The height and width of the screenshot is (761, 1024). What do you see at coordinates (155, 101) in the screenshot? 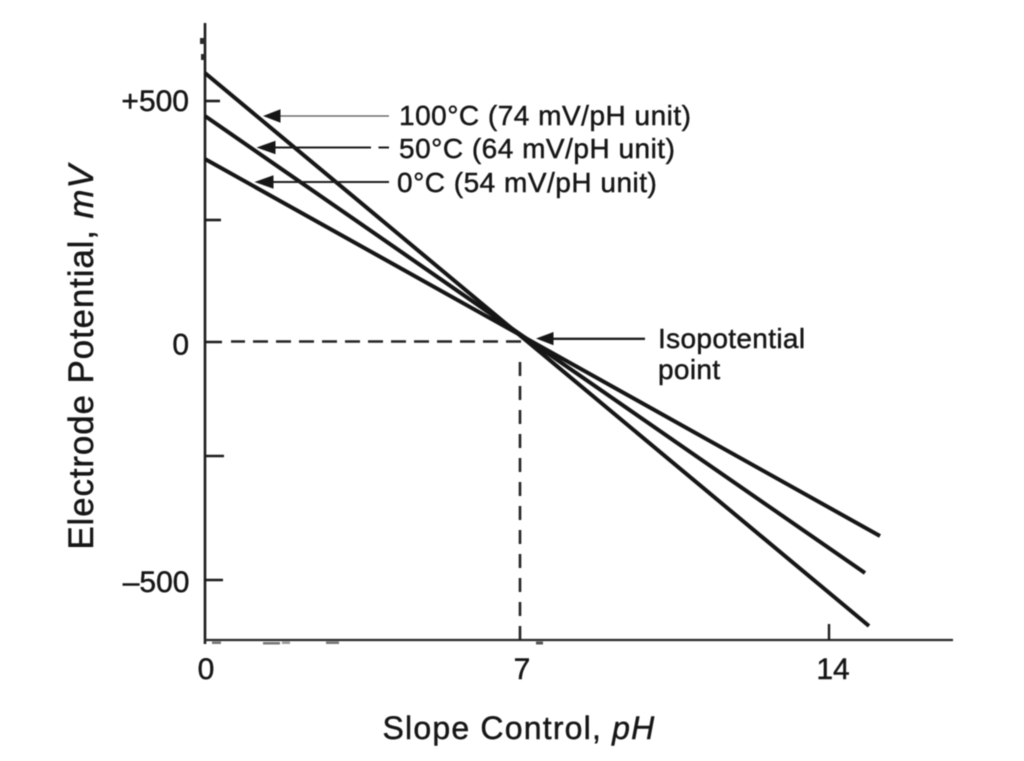
I see `svg-text: +500` at bounding box center [155, 101].